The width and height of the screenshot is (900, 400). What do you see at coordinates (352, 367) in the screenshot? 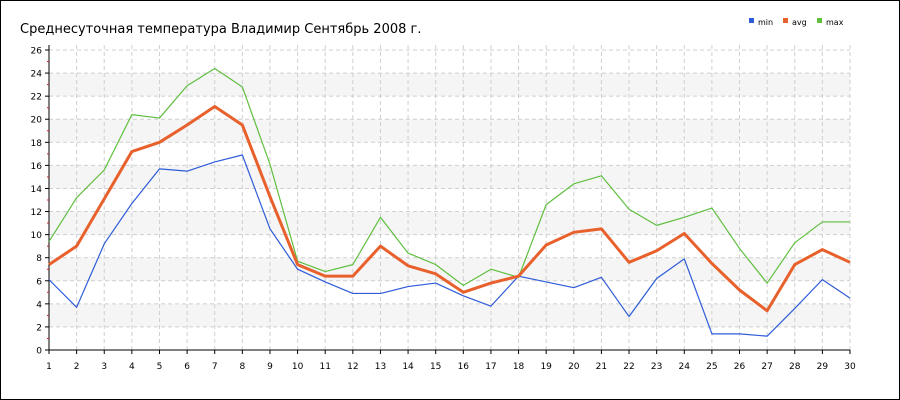
I see `x-tick-label: 12` at bounding box center [352, 367].